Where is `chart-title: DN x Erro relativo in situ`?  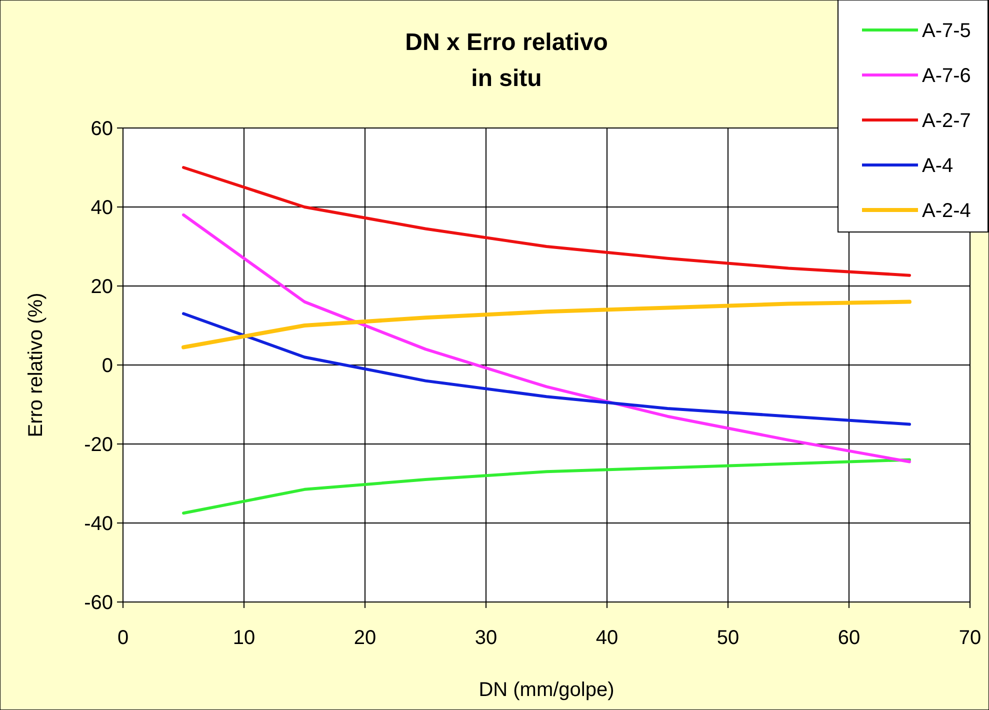
chart-title: DN x Erro relativo in situ is located at coordinates (506, 60).